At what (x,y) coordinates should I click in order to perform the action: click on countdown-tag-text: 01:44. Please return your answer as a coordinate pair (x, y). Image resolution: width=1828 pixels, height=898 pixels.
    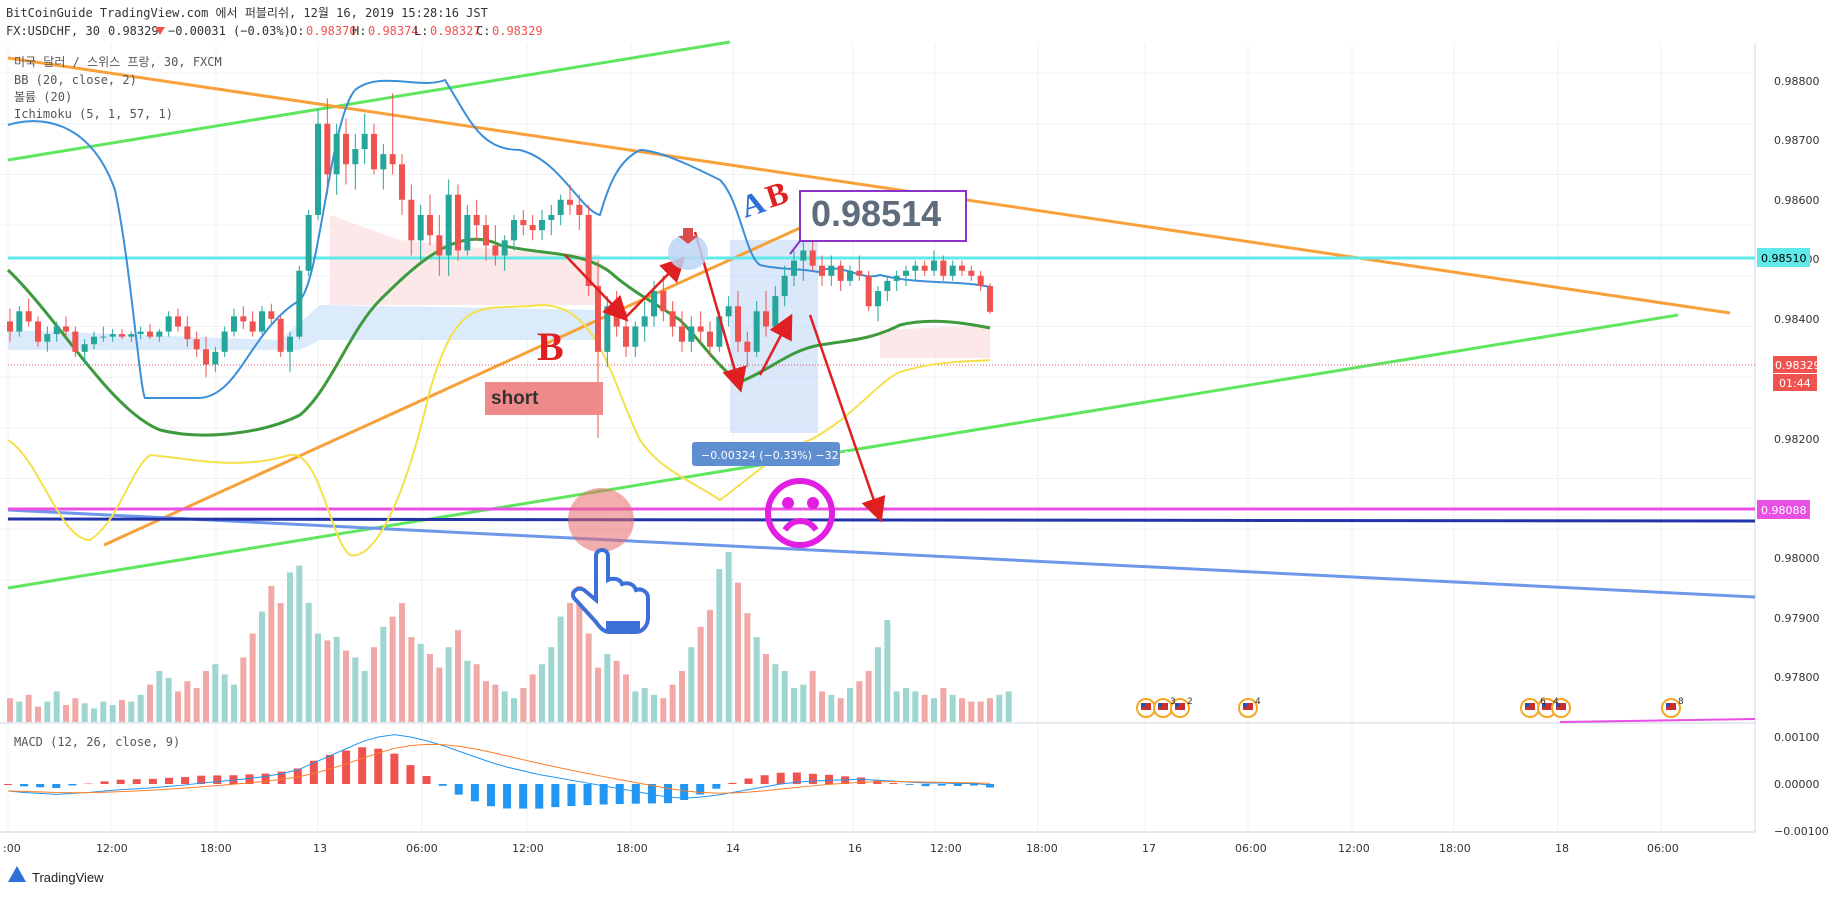
    Looking at the image, I should click on (1795, 383).